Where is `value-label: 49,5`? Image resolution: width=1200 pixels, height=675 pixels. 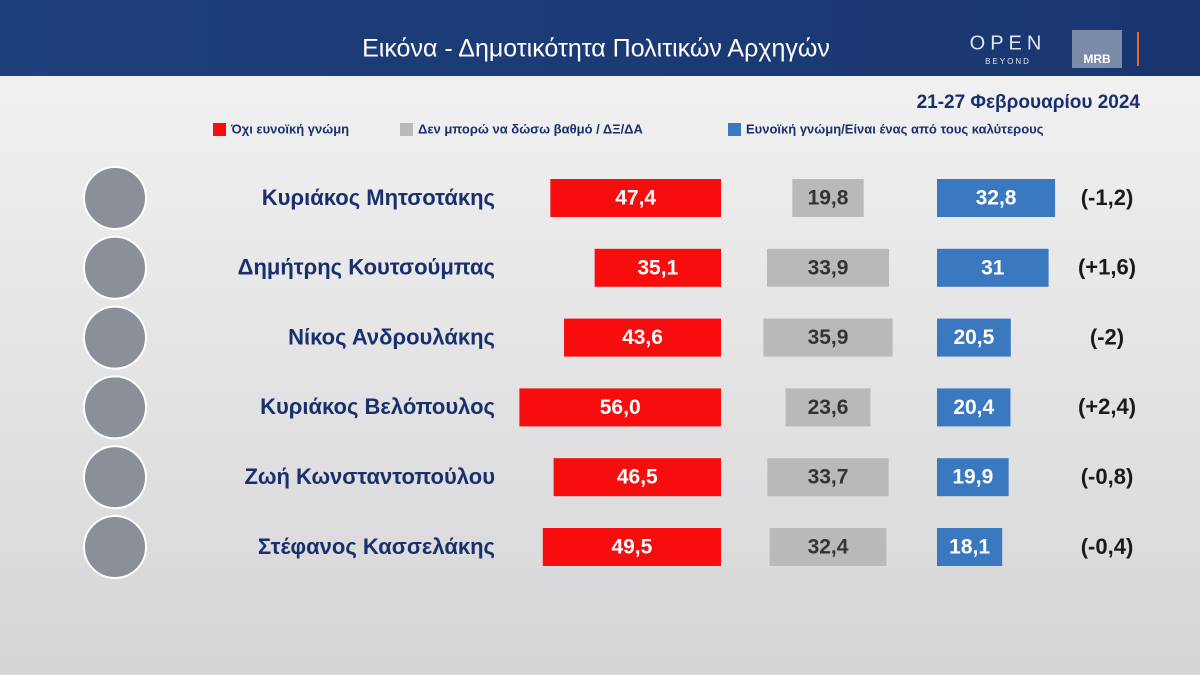
value-label: 49,5 is located at coordinates (631, 547).